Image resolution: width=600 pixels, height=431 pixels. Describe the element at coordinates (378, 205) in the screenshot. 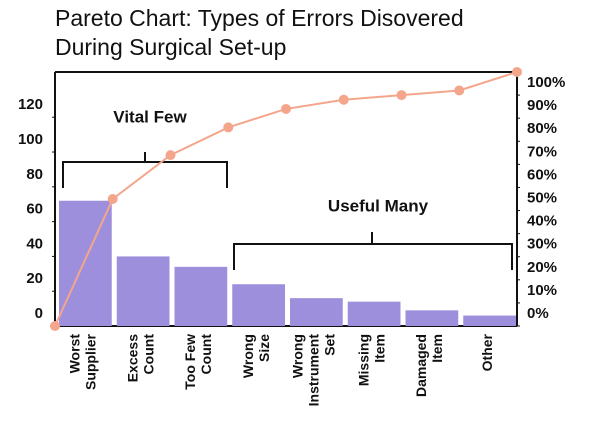

I see `annotation: Useful Many` at that location.